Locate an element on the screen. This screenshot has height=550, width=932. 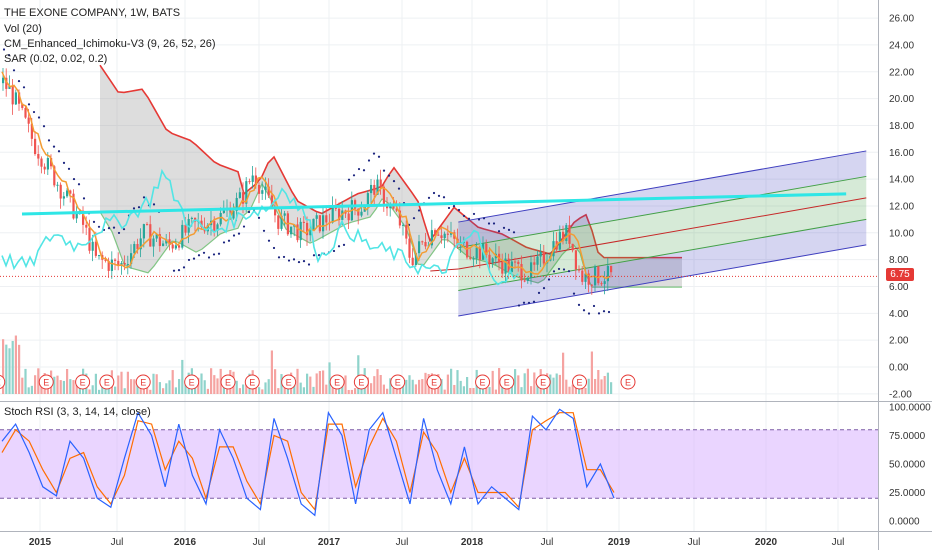
time-tick-label: 2016 is located at coordinates (185, 542).